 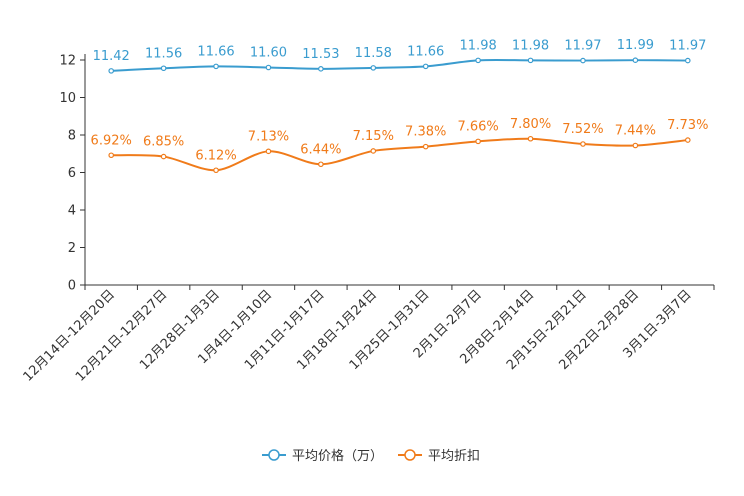 What do you see at coordinates (635, 131) in the screenshot?
I see `data-label: 7.44%` at bounding box center [635, 131].